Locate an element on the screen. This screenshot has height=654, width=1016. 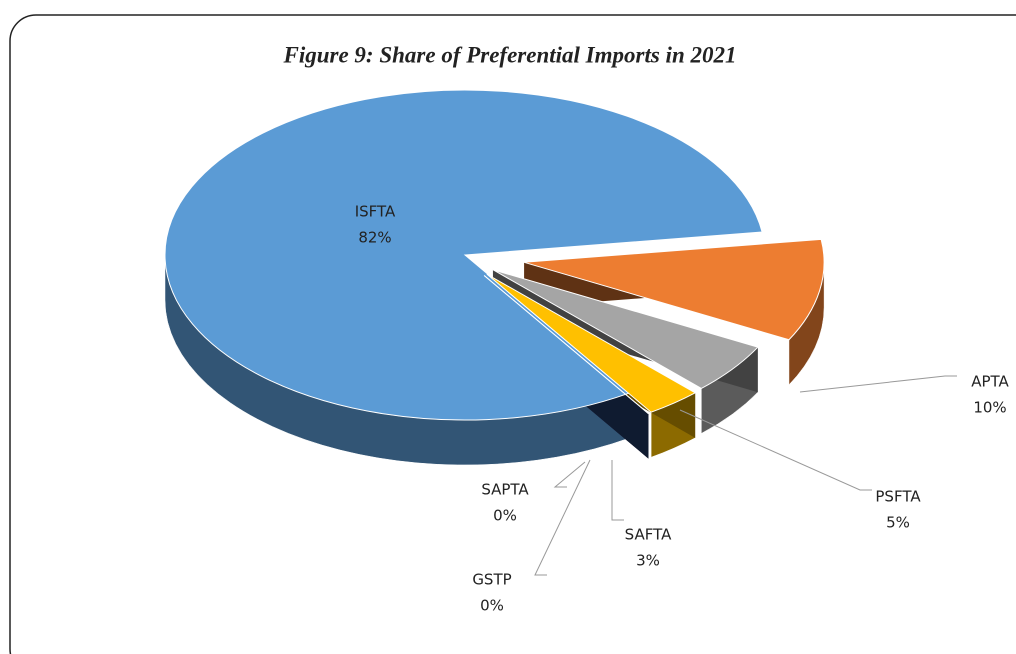
data-label-value: 5% is located at coordinates (898, 523).